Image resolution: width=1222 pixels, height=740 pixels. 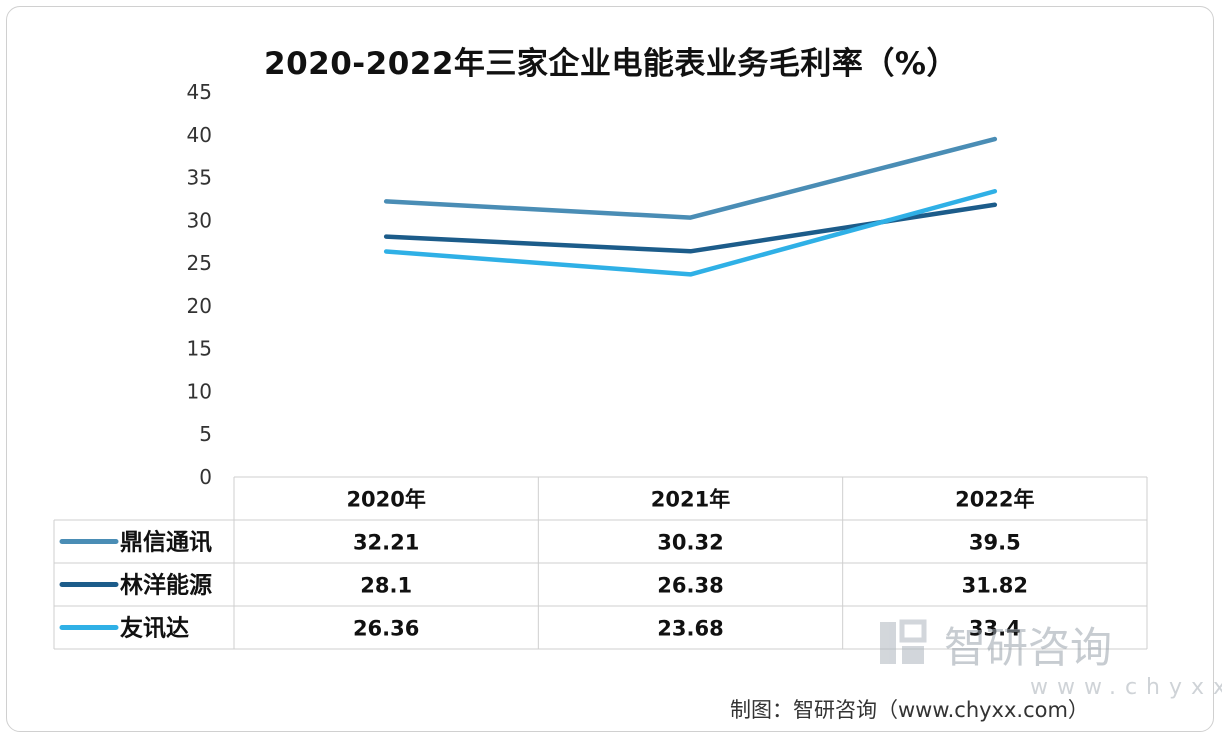 I want to click on chart-title: 2020-2022年三家企业电能表业务毛利率（%）, so click(x=611, y=64).